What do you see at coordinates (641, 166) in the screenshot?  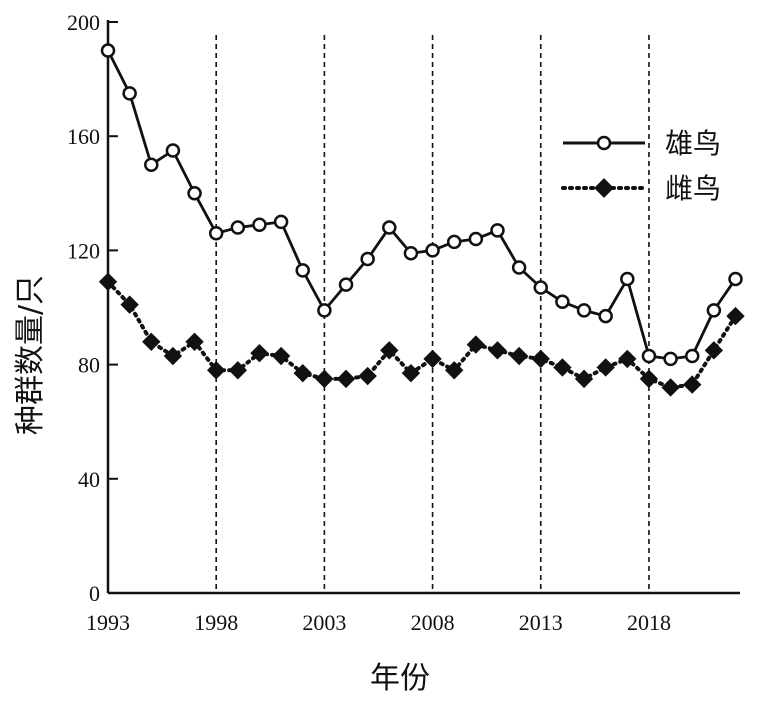 I see `legend: 雄鸟 雌鸟` at bounding box center [641, 166].